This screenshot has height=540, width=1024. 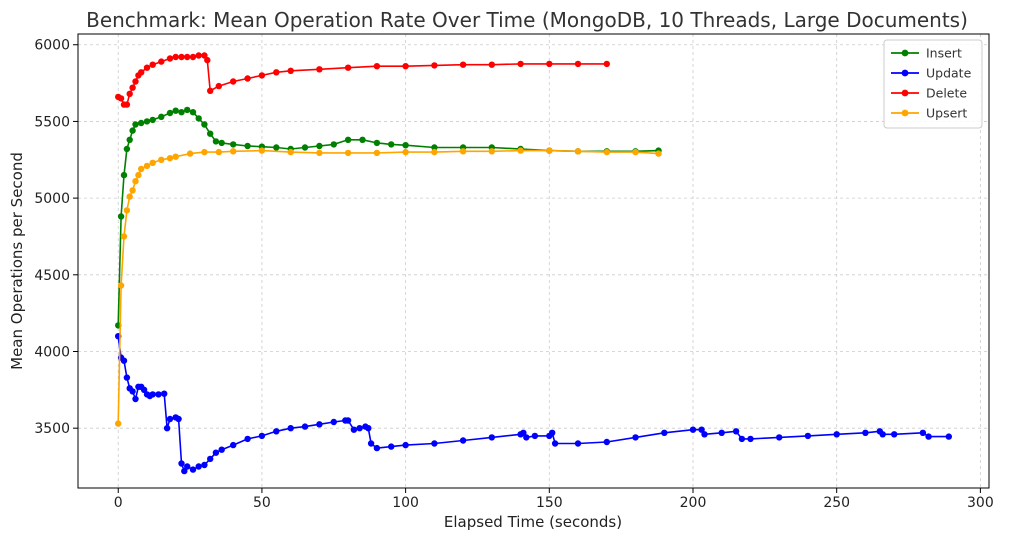 I want to click on legend-label-insert: Insert, so click(x=944, y=53).